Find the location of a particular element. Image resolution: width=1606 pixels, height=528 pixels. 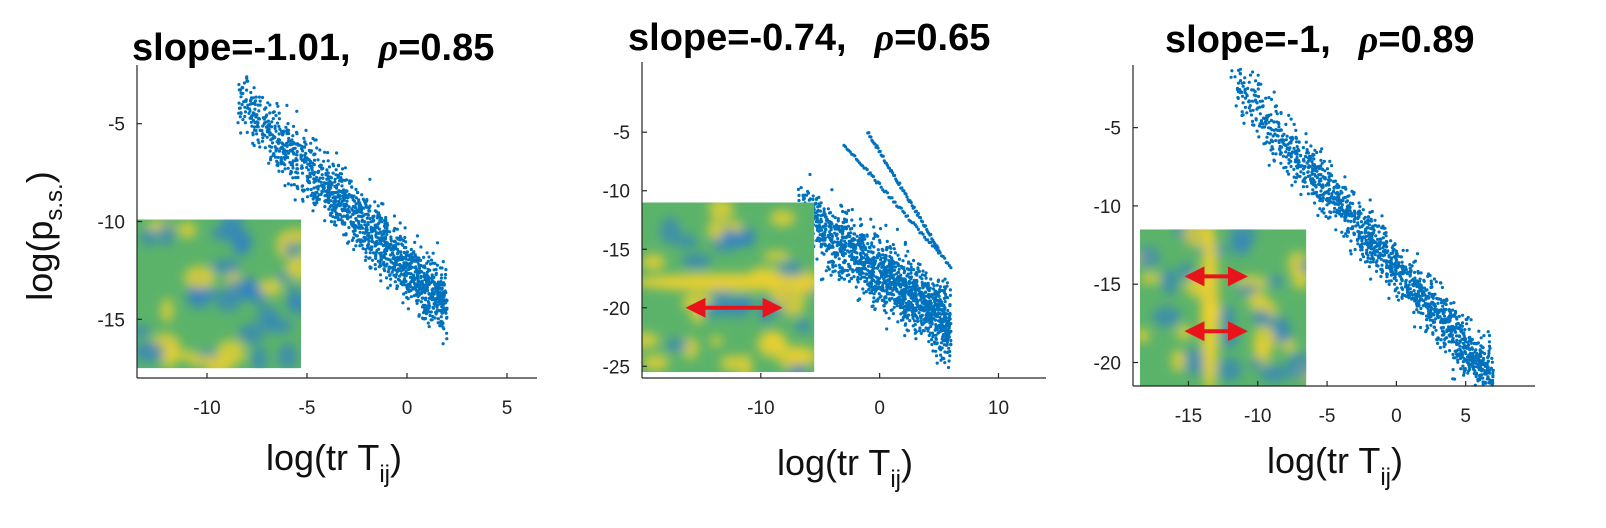

inset-heatmap is located at coordinates (728, 287).